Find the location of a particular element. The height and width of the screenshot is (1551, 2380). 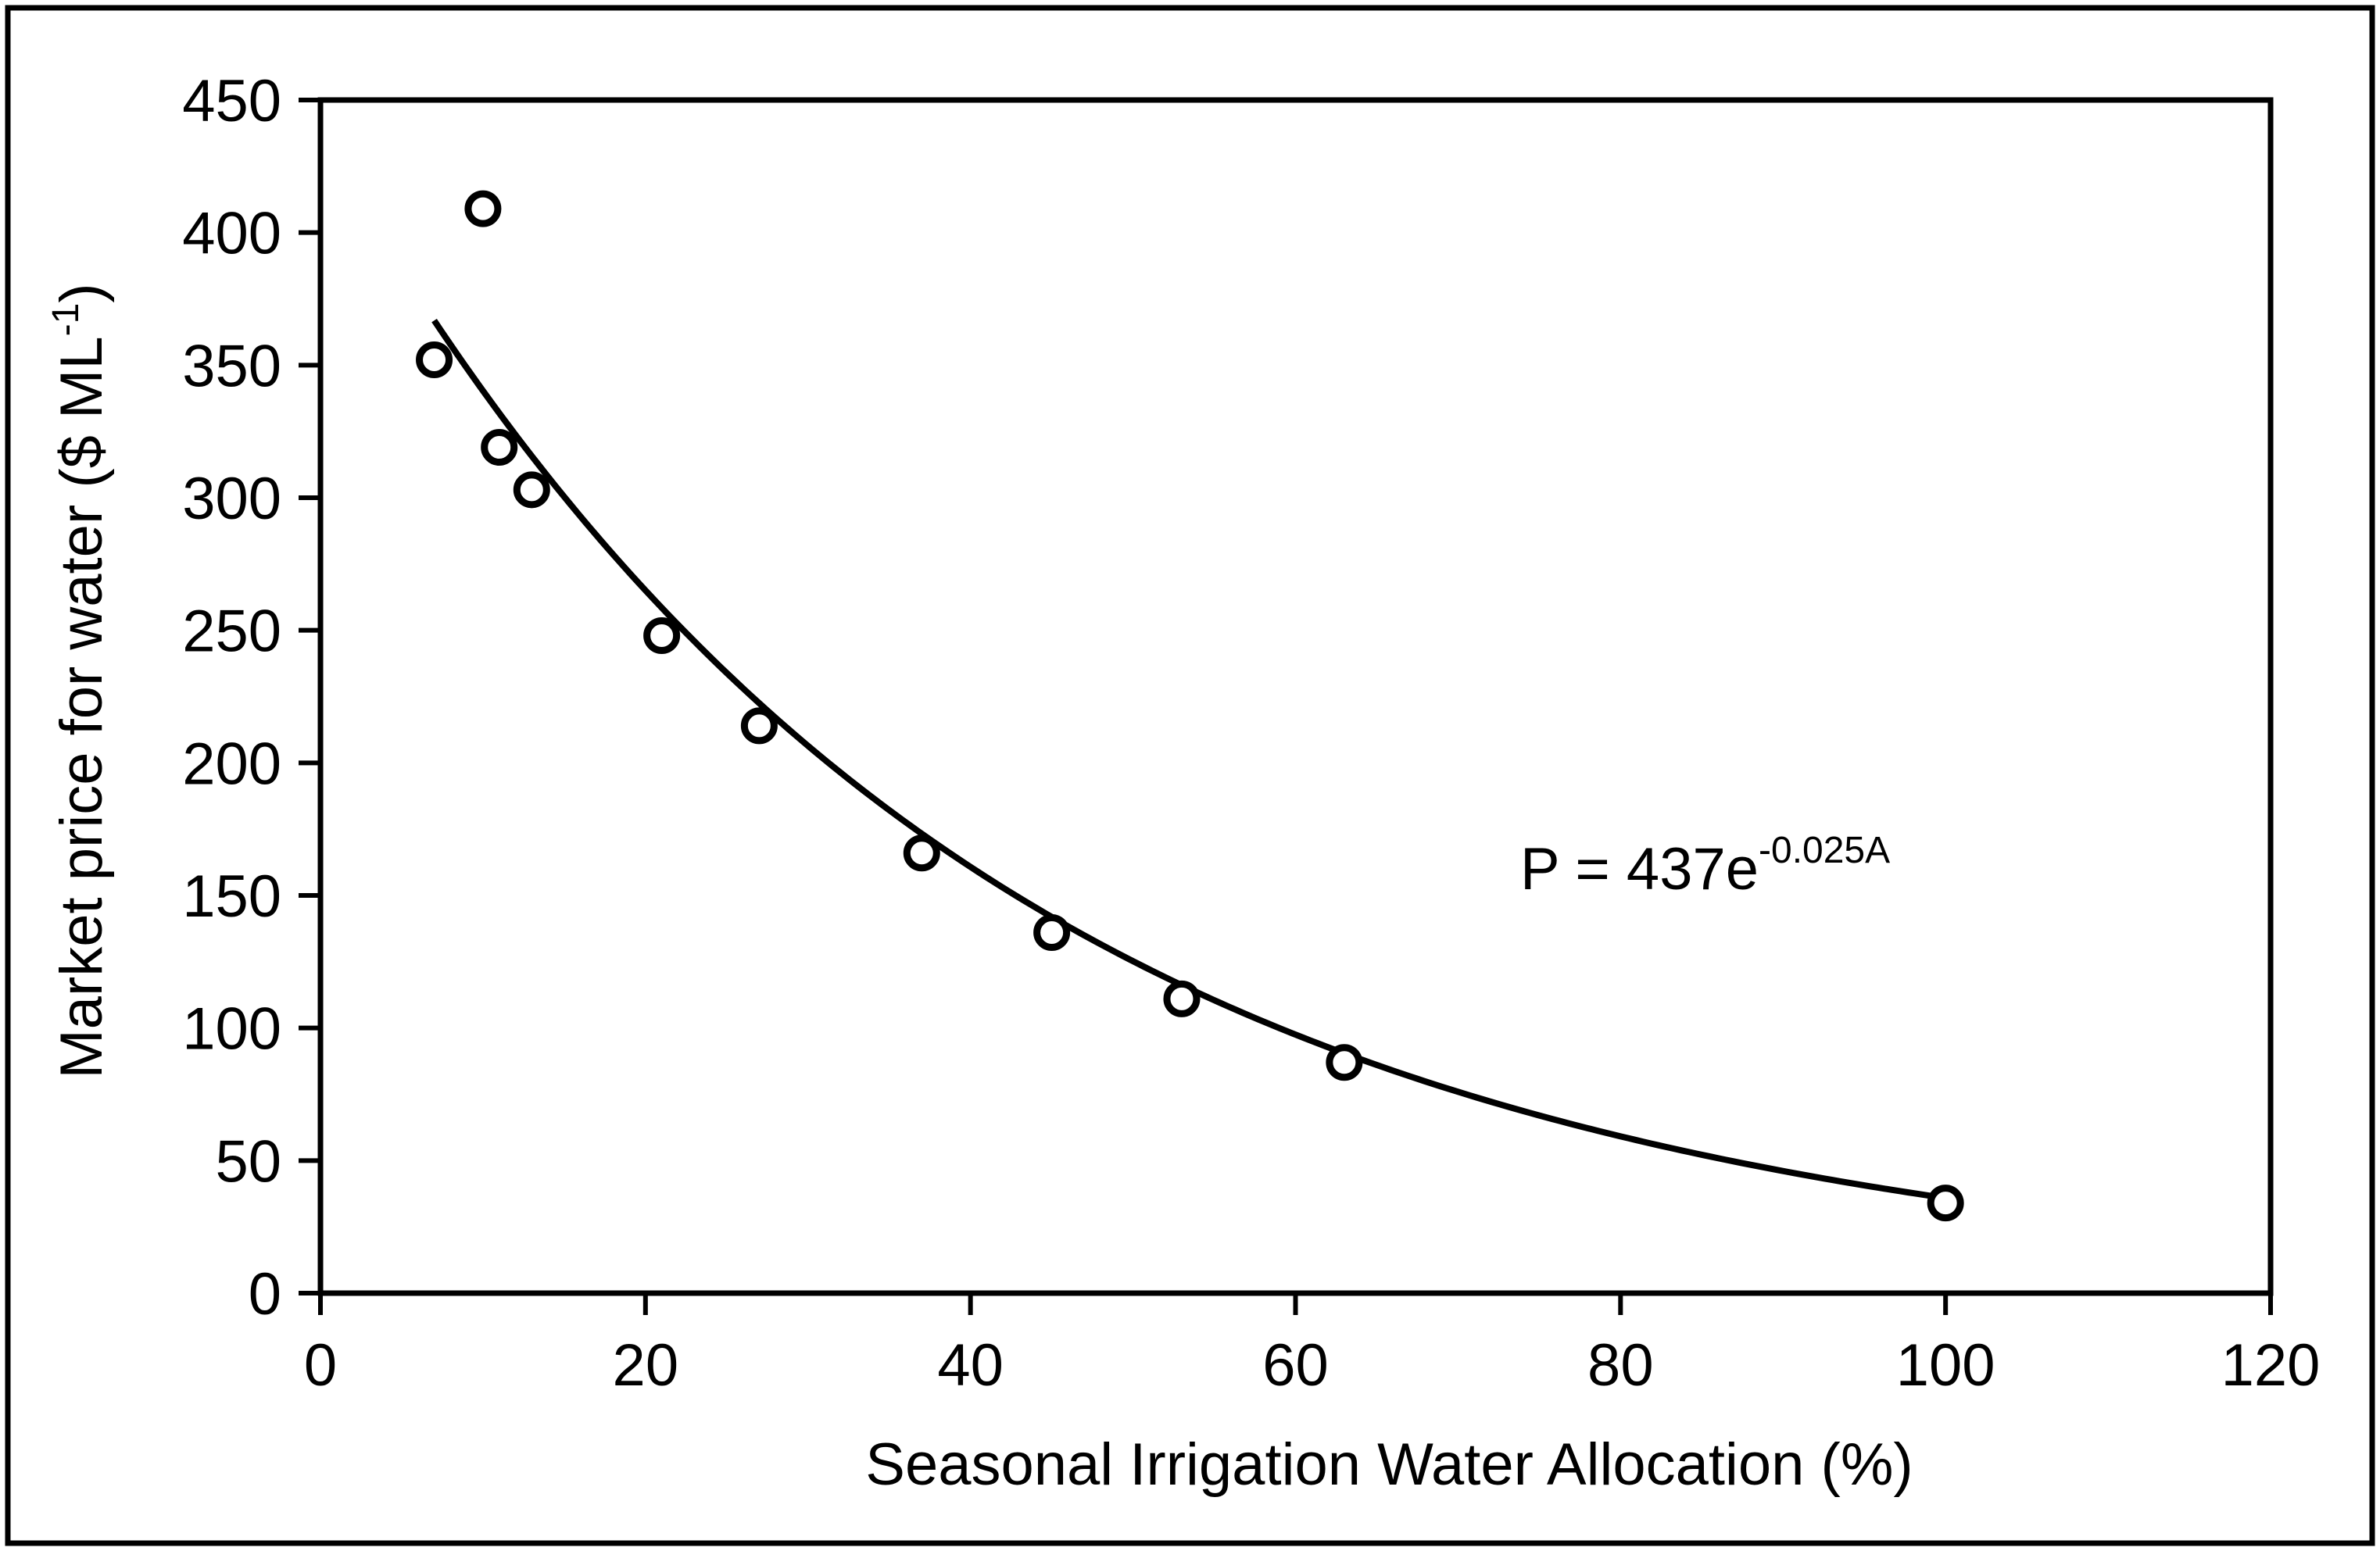

fit-equation-annotation: P = 437e-0.025A is located at coordinates (1705, 866).